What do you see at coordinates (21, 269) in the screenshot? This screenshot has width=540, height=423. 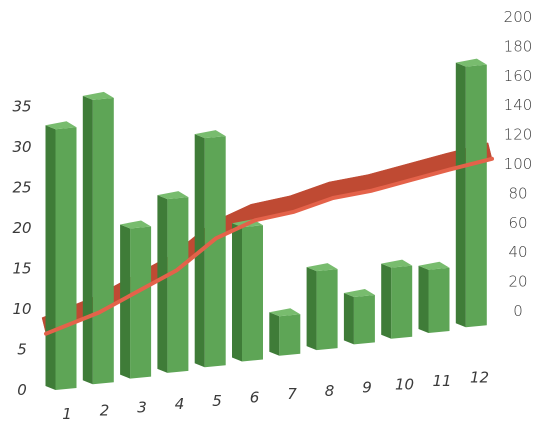 I see `left-axis-tick: 15` at bounding box center [21, 269].